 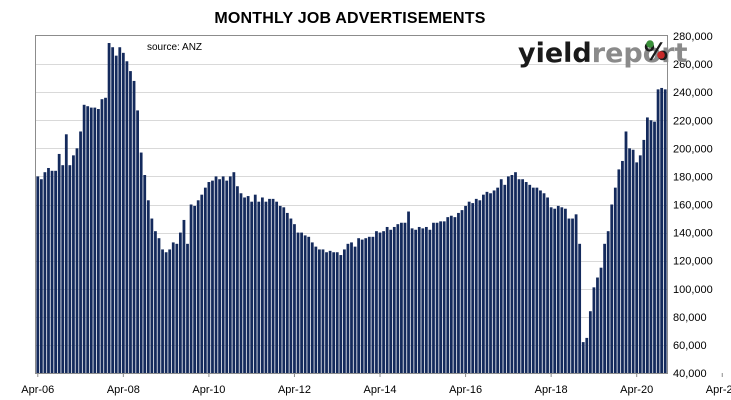 I want to click on y-tick-label: 120,000, so click(x=693, y=262).